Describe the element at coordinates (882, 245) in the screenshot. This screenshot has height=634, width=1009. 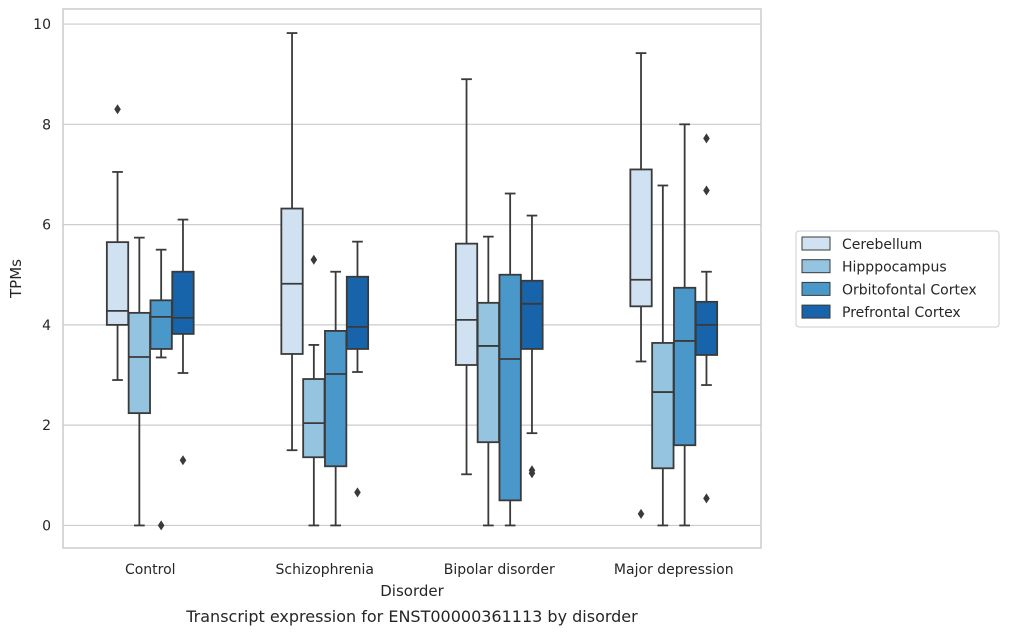
I see `legend-label: Cerebellum` at that location.